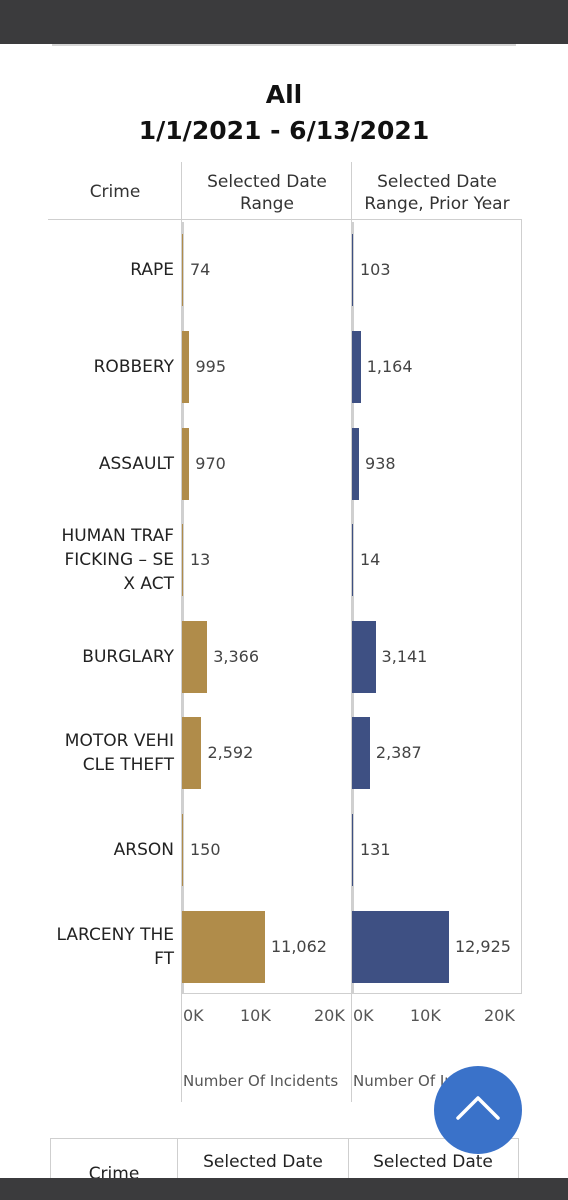  What do you see at coordinates (115, 934) in the screenshot?
I see `category-label-line: LARCENY THE` at bounding box center [115, 934].